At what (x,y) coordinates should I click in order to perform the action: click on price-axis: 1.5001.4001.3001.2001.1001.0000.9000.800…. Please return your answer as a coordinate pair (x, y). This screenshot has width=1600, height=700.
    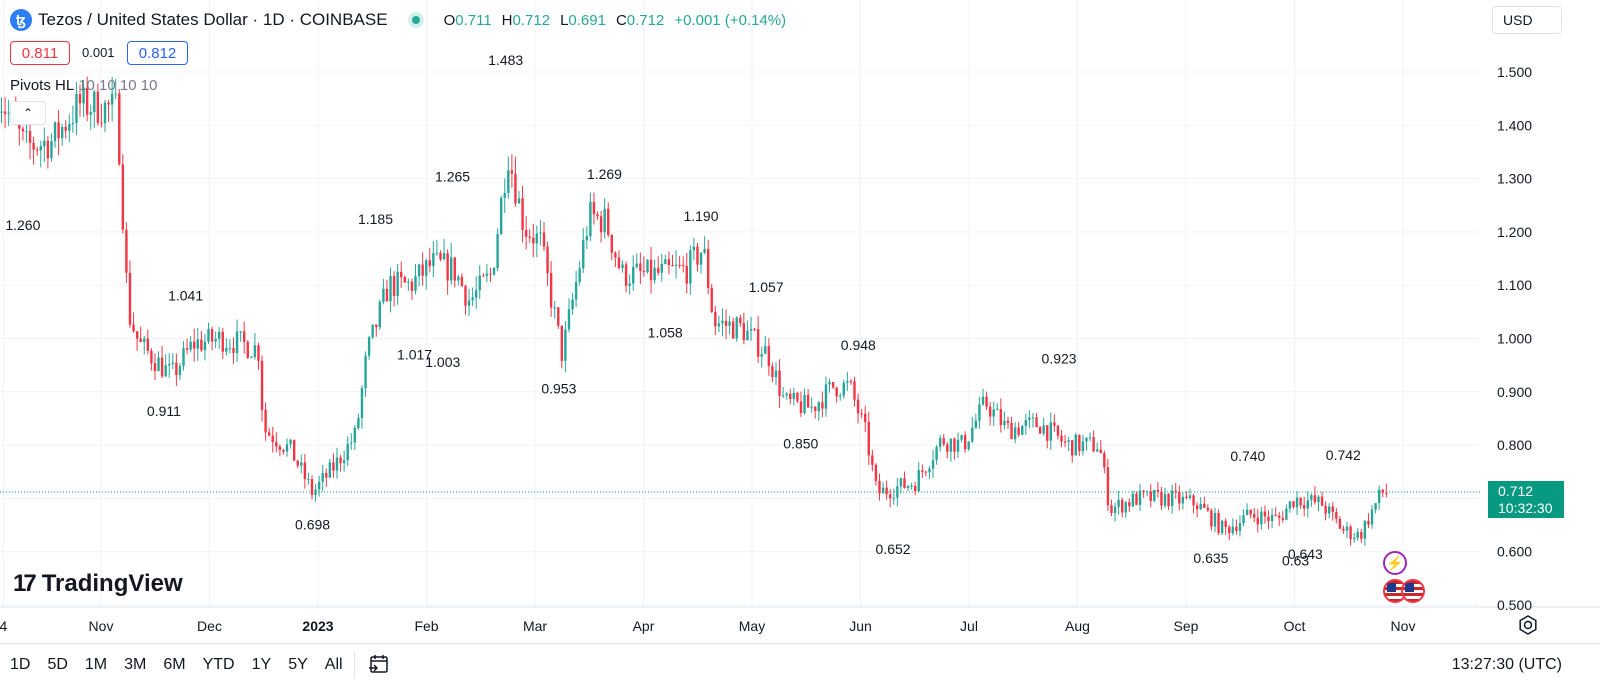
    Looking at the image, I should click on (1514, 338).